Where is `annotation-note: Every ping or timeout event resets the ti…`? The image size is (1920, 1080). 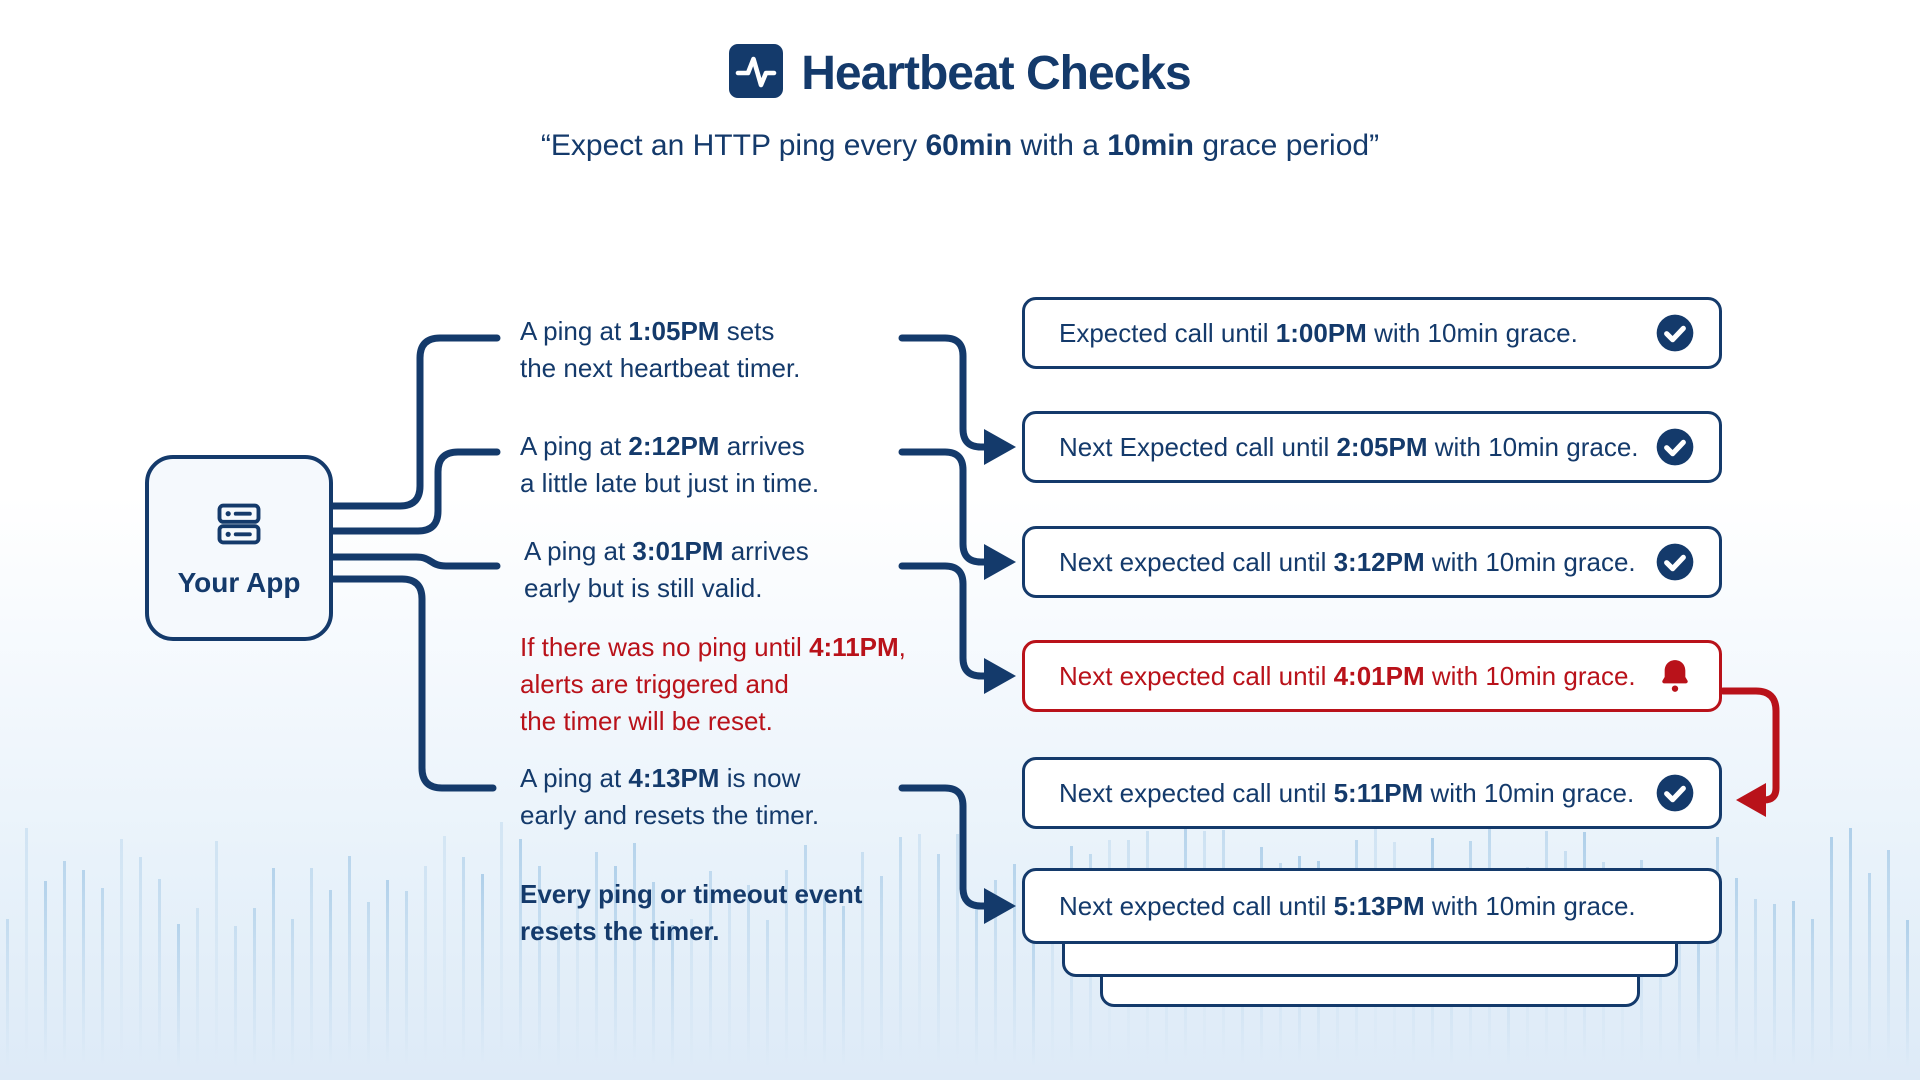 annotation-note: Every ping or timeout event resets the ti… is located at coordinates (691, 913).